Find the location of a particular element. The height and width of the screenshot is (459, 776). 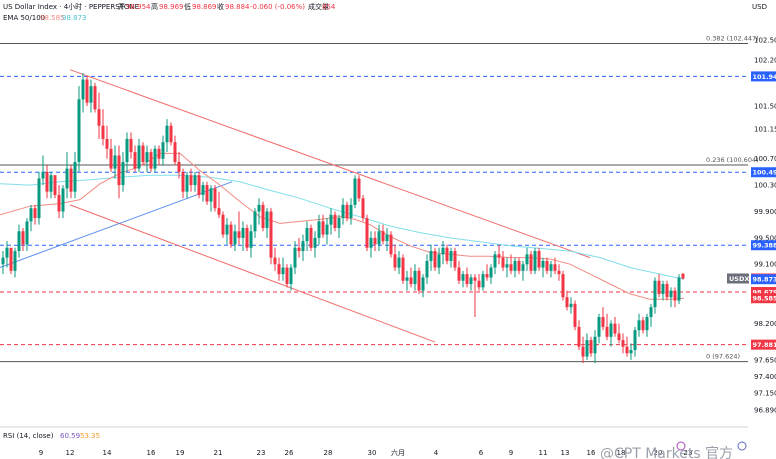

x-tick-label: 20 is located at coordinates (658, 453).